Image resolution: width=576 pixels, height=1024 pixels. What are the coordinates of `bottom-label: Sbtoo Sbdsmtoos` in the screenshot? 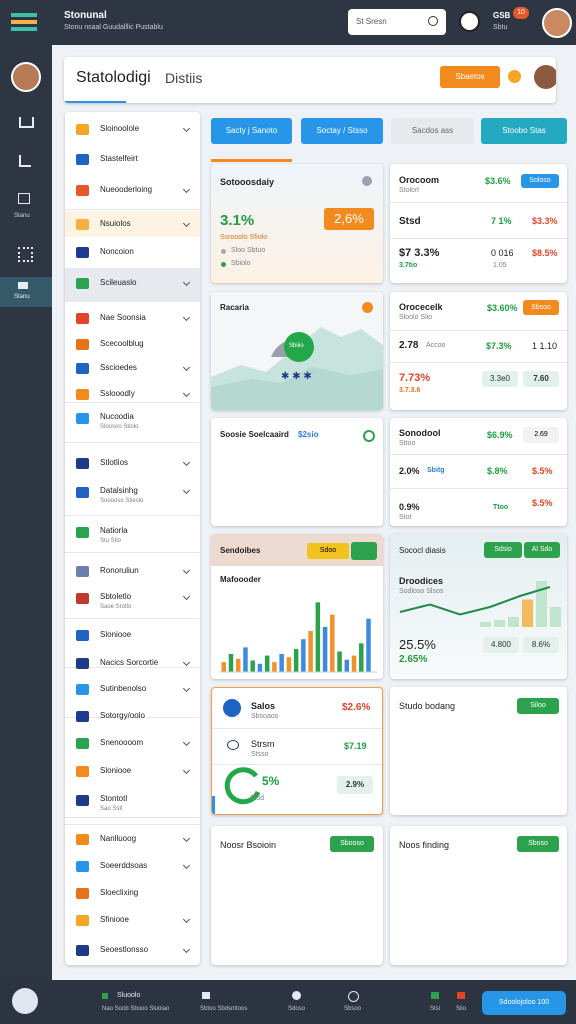 It's located at (224, 1009).